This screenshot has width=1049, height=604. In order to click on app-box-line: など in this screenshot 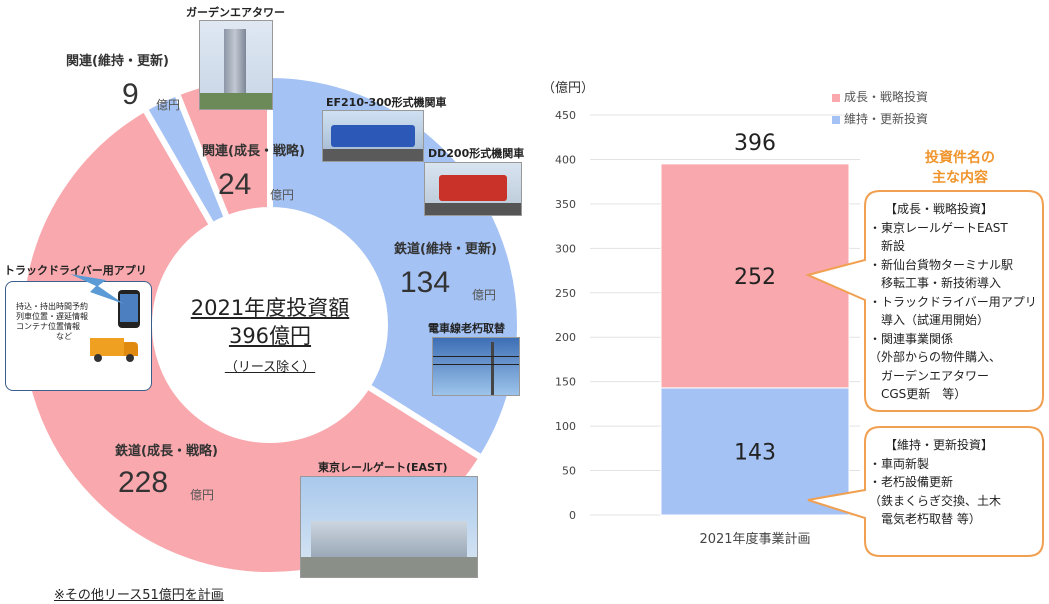, I will do `click(64, 336)`.